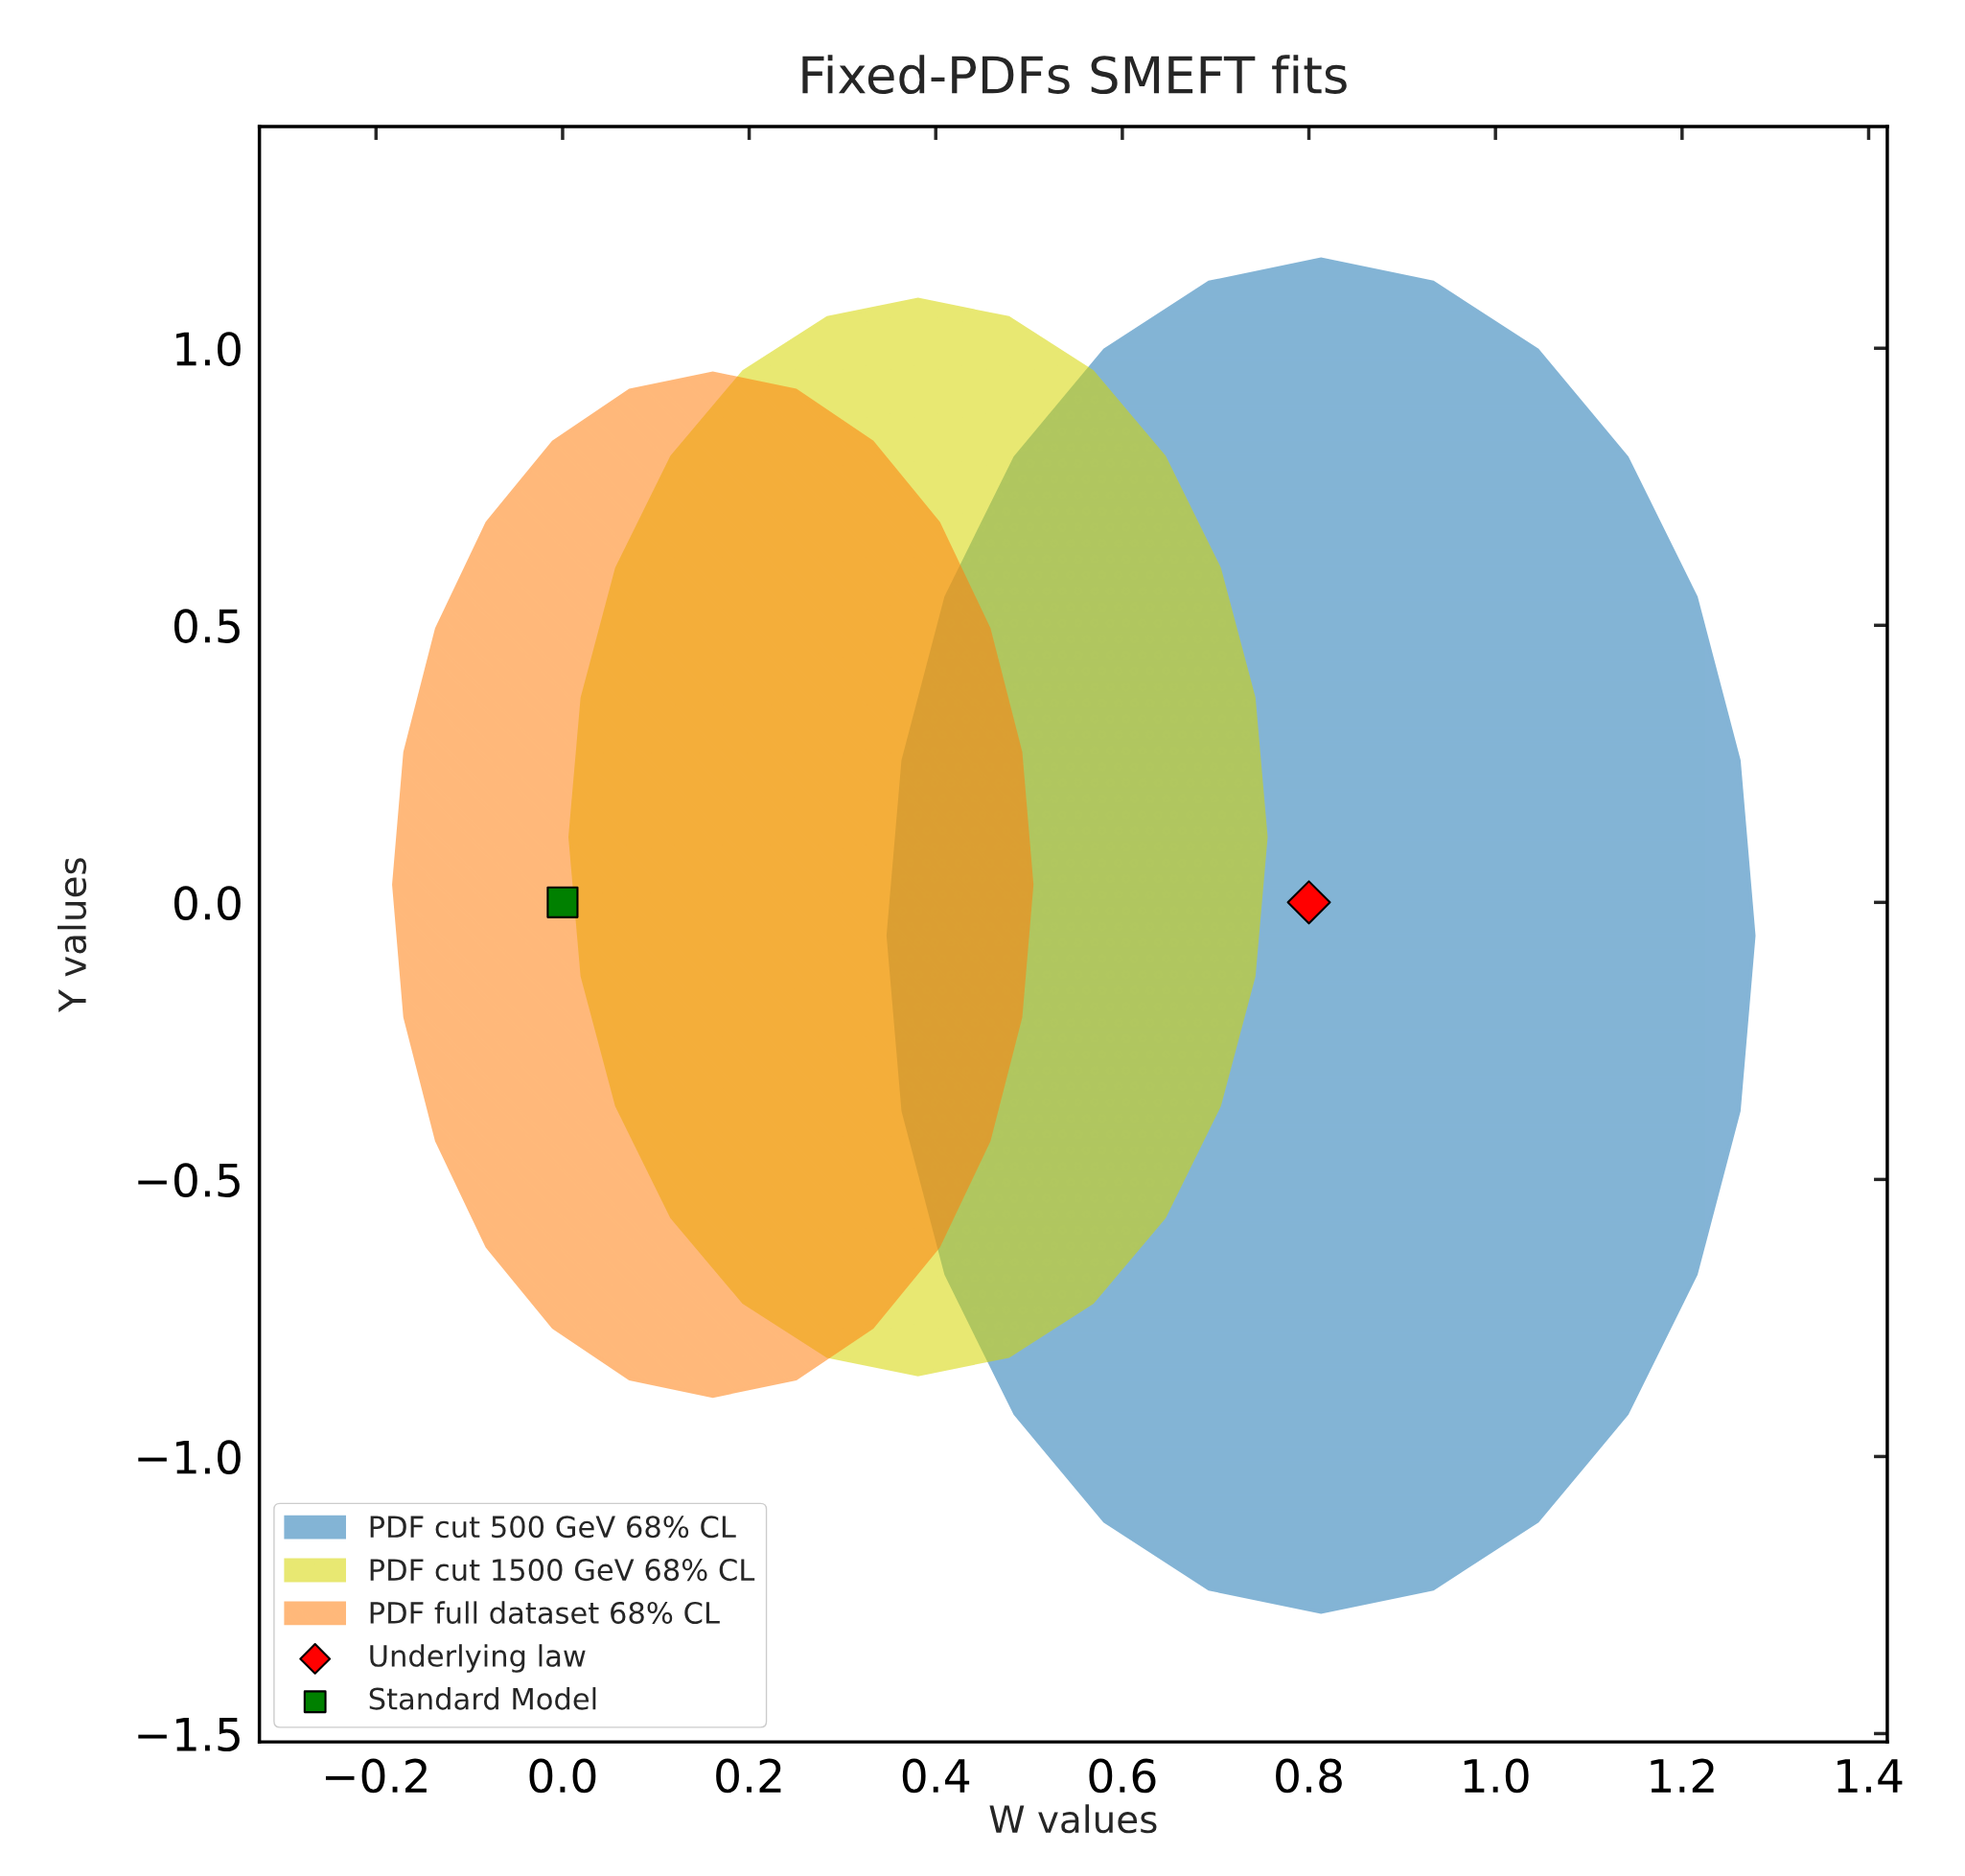 This screenshot has width=1965, height=1876. I want to click on x-tick-label: 0.6, so click(1122, 1776).